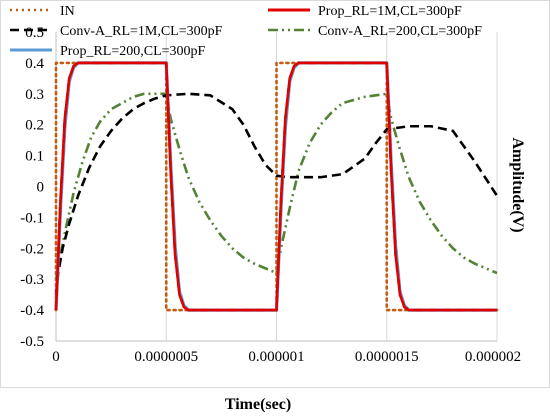 This screenshot has width=550, height=416. What do you see at coordinates (56, 357) in the screenshot?
I see `x-tick-label: 0` at bounding box center [56, 357].